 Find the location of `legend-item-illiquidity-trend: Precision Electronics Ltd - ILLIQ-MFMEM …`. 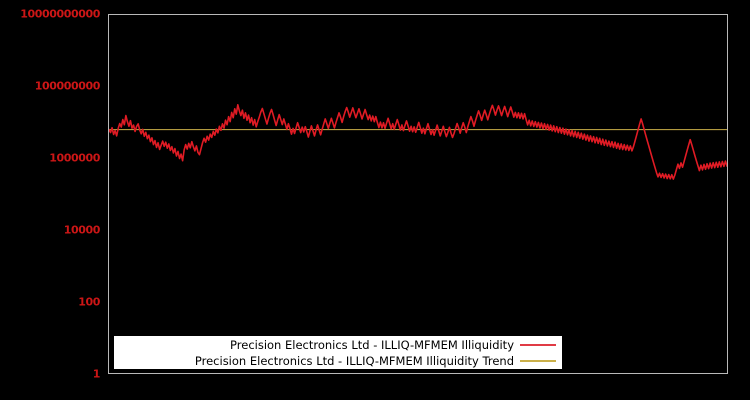

legend-item-illiquidity-trend: Precision Electronics Ltd - ILLIQ-MFMEM … is located at coordinates (335, 361).